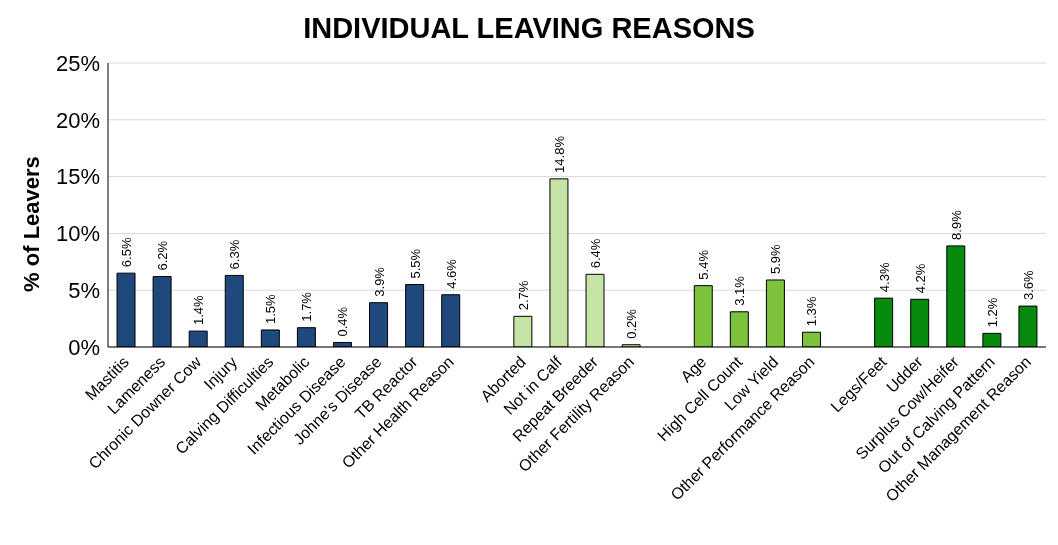  I want to click on data-label: 3.1%, so click(740, 290).